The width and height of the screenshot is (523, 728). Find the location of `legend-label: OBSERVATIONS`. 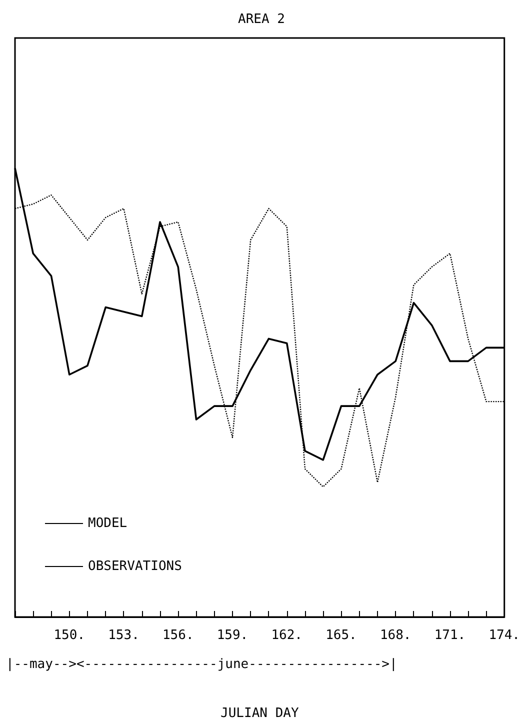

legend-label: OBSERVATIONS is located at coordinates (135, 566).